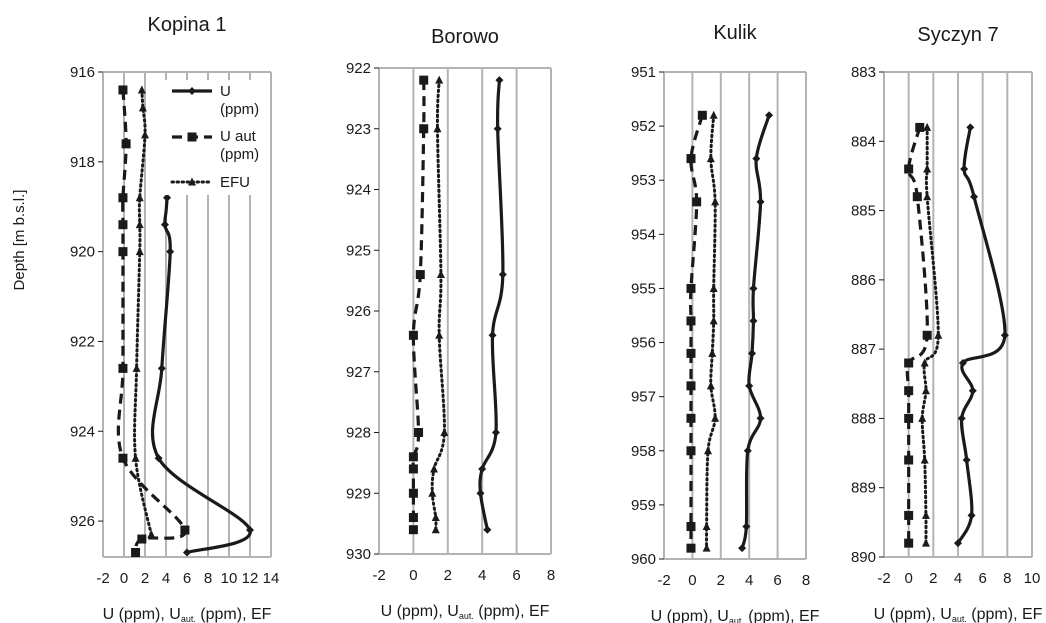 This screenshot has width=1046, height=623. Describe the element at coordinates (863, 488) in the screenshot. I see `y-tick-label: 889` at that location.